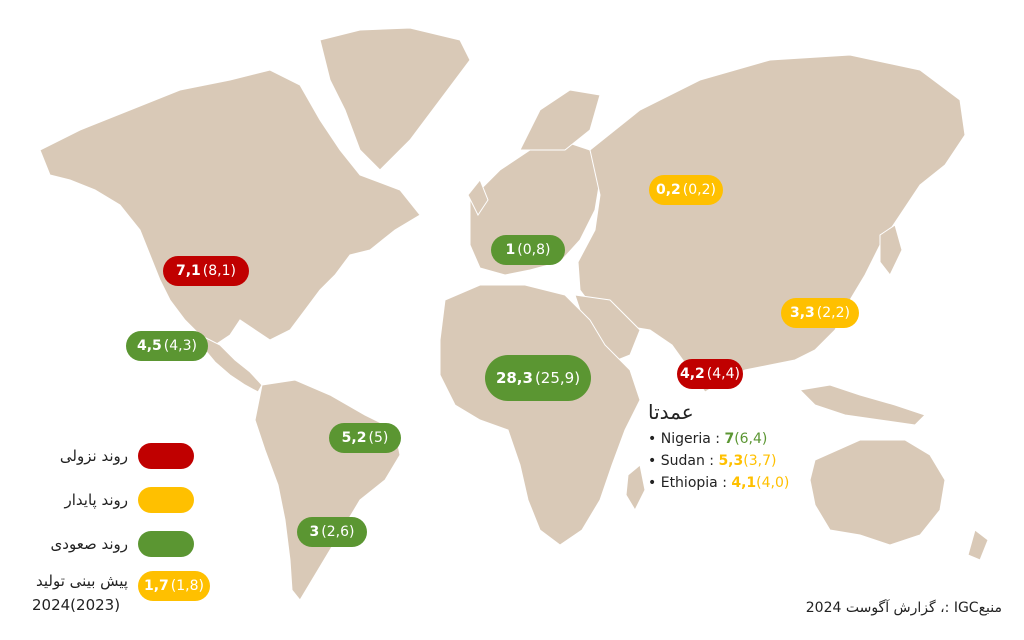 The image size is (1024, 640). I want to click on bubble-argentina: 3 (2,6), so click(332, 532).